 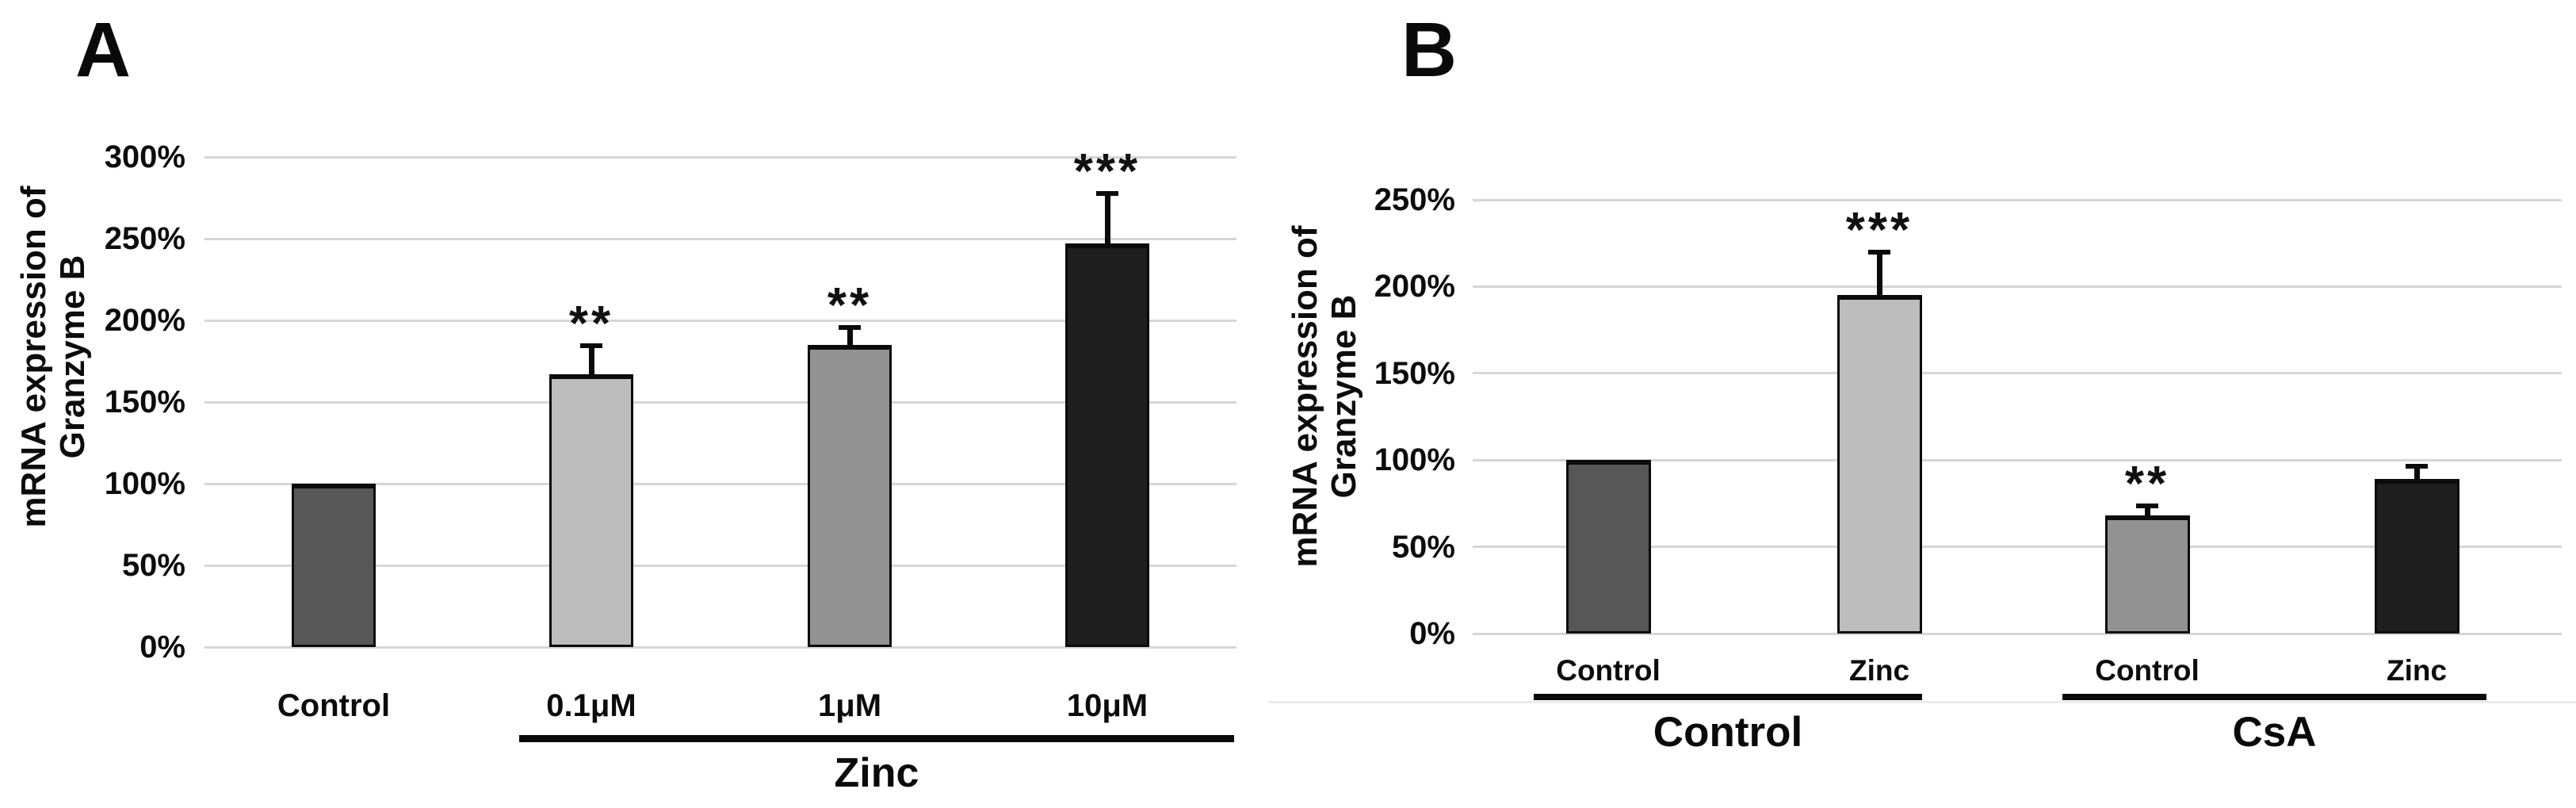 What do you see at coordinates (1304, 396) in the screenshot?
I see `y-axis-title-line: mRNA expression of` at bounding box center [1304, 396].